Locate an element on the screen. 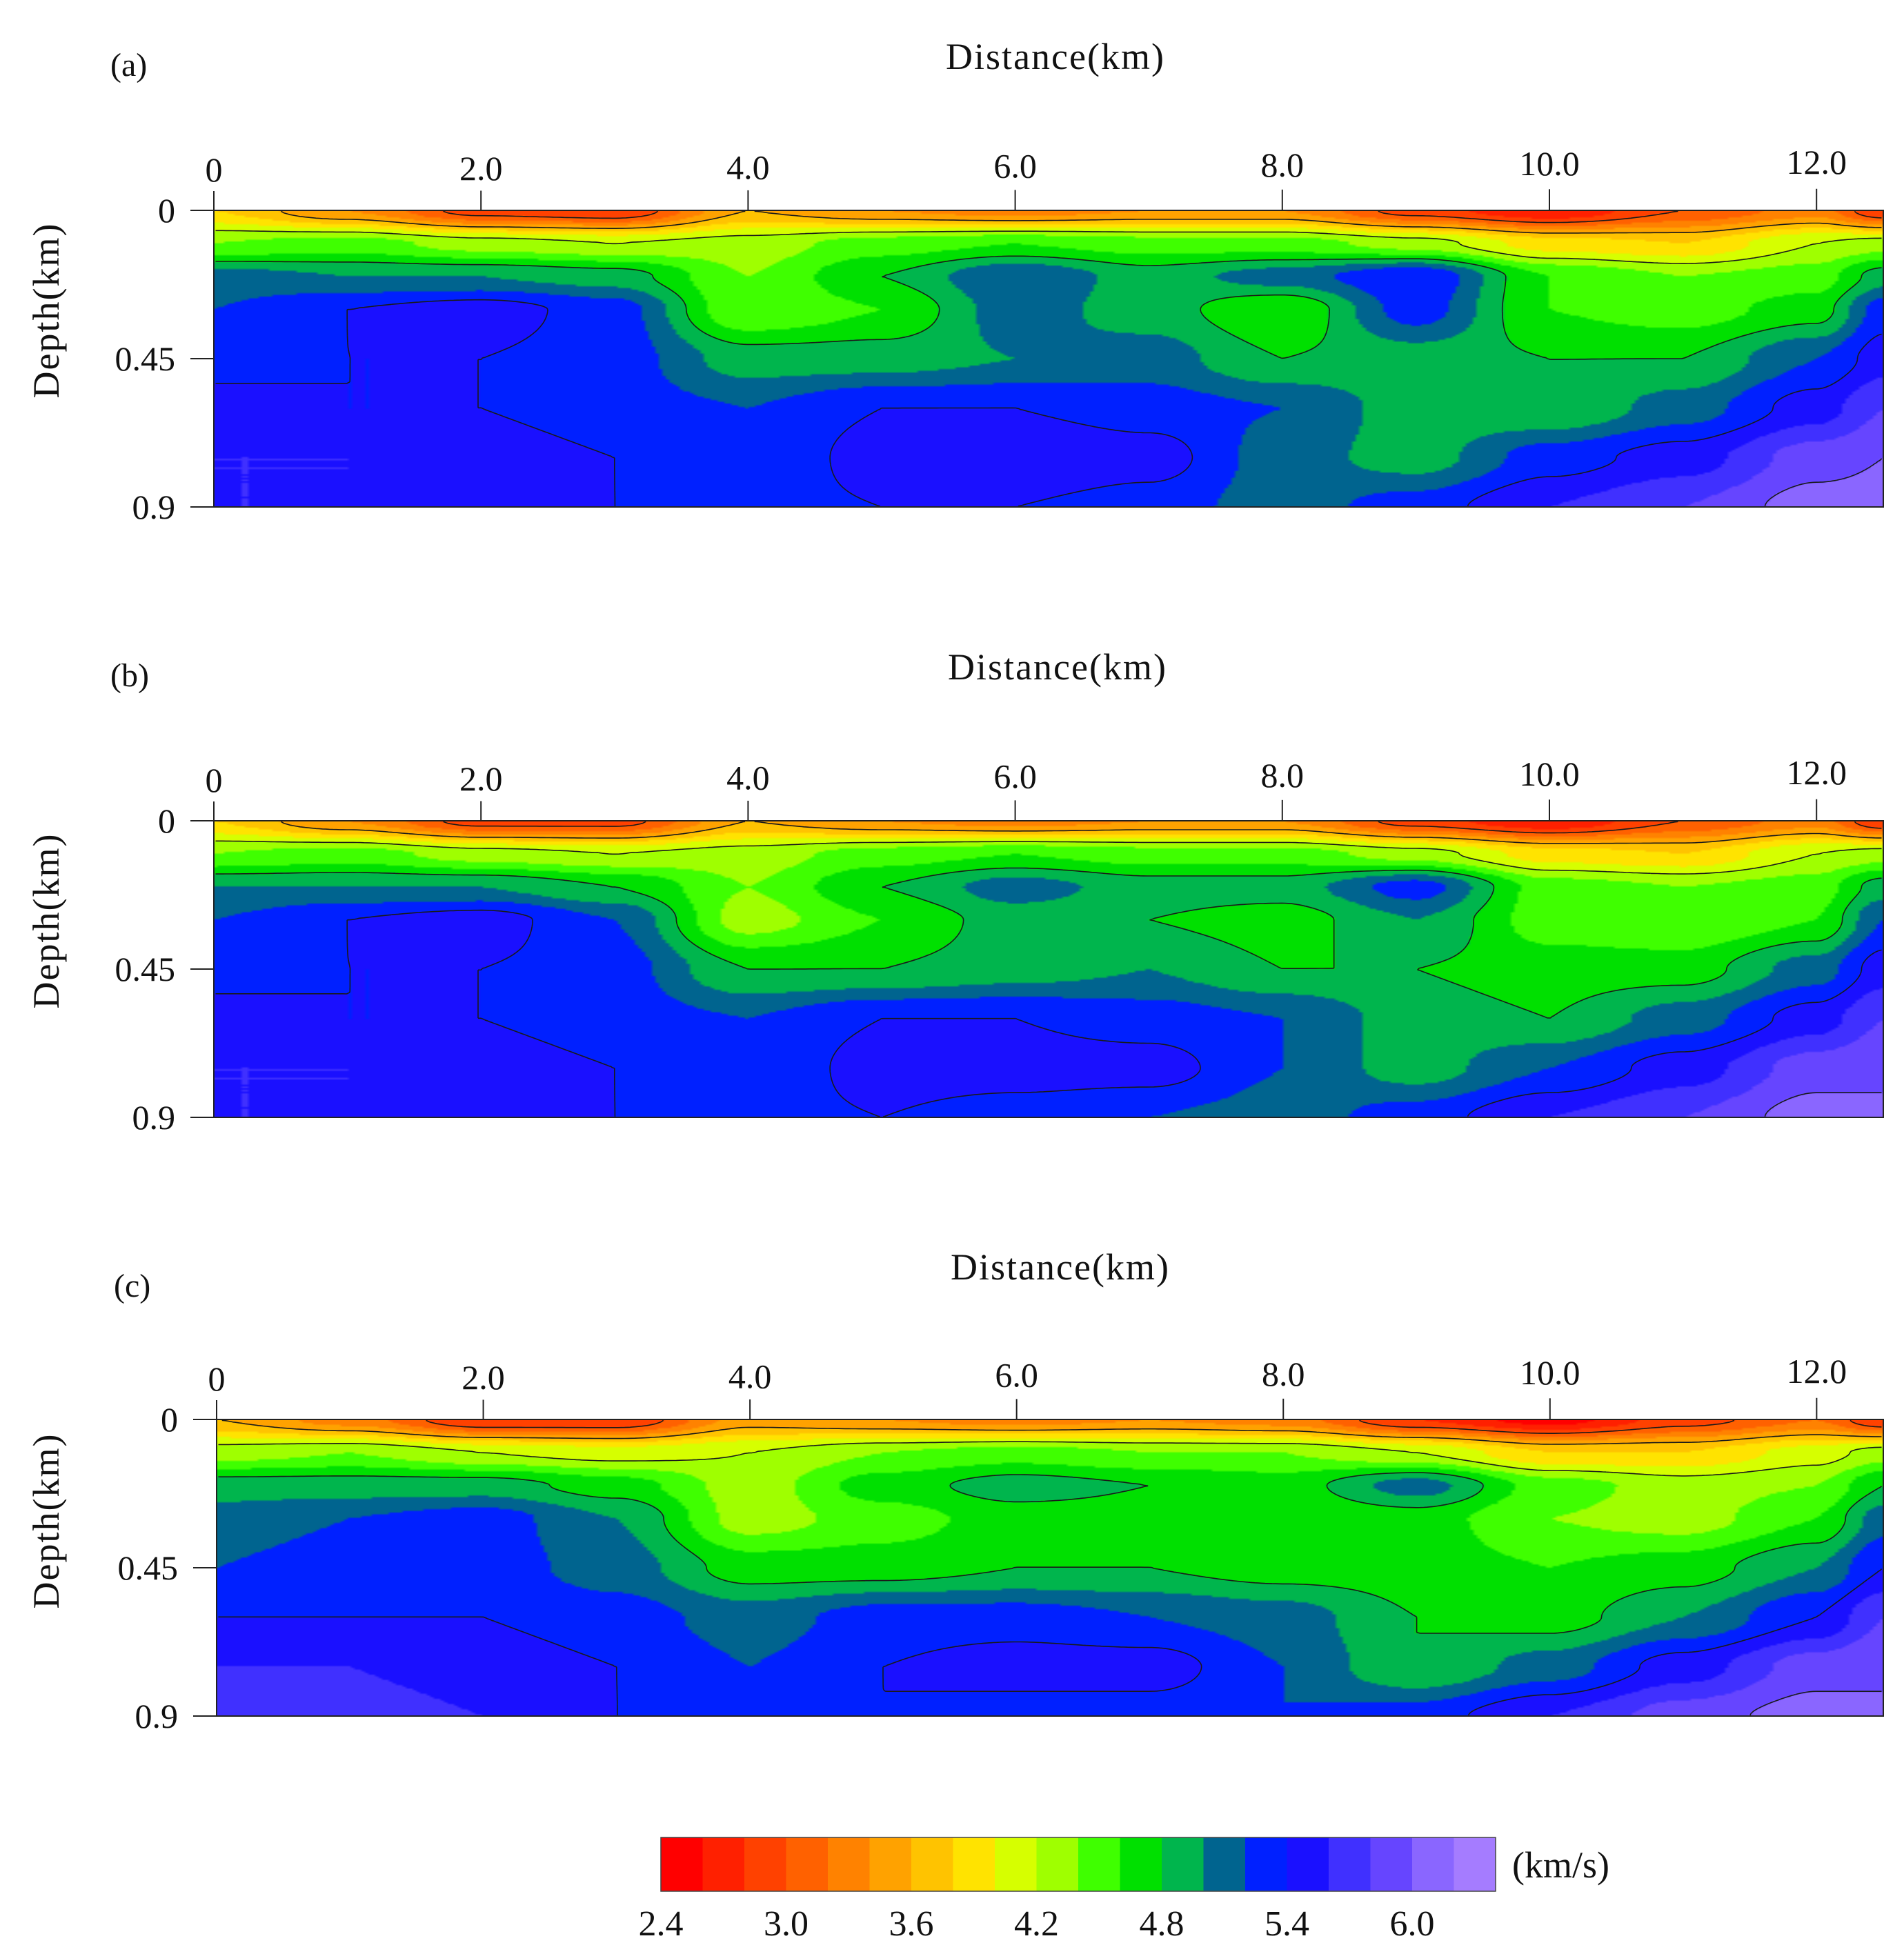  panel-c-contours is located at coordinates (1050, 1567).